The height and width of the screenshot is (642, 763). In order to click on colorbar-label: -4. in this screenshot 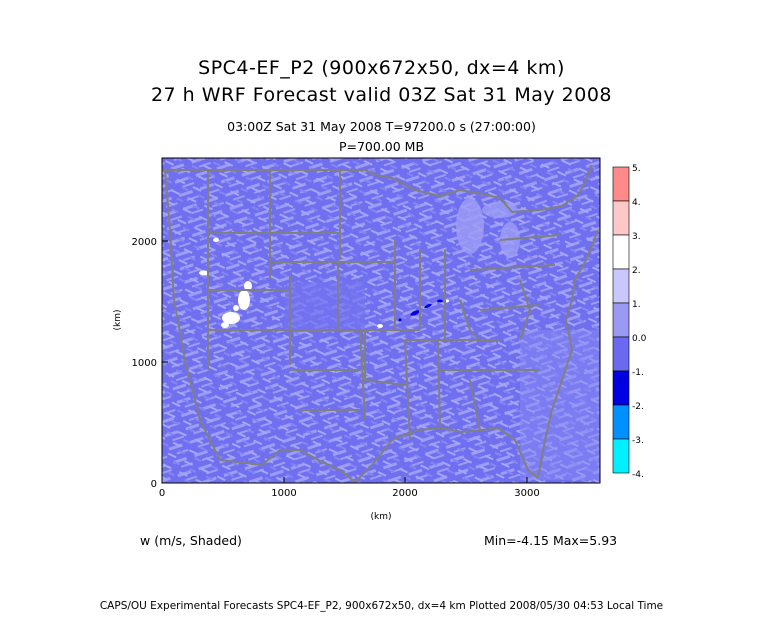, I will do `click(638, 475)`.